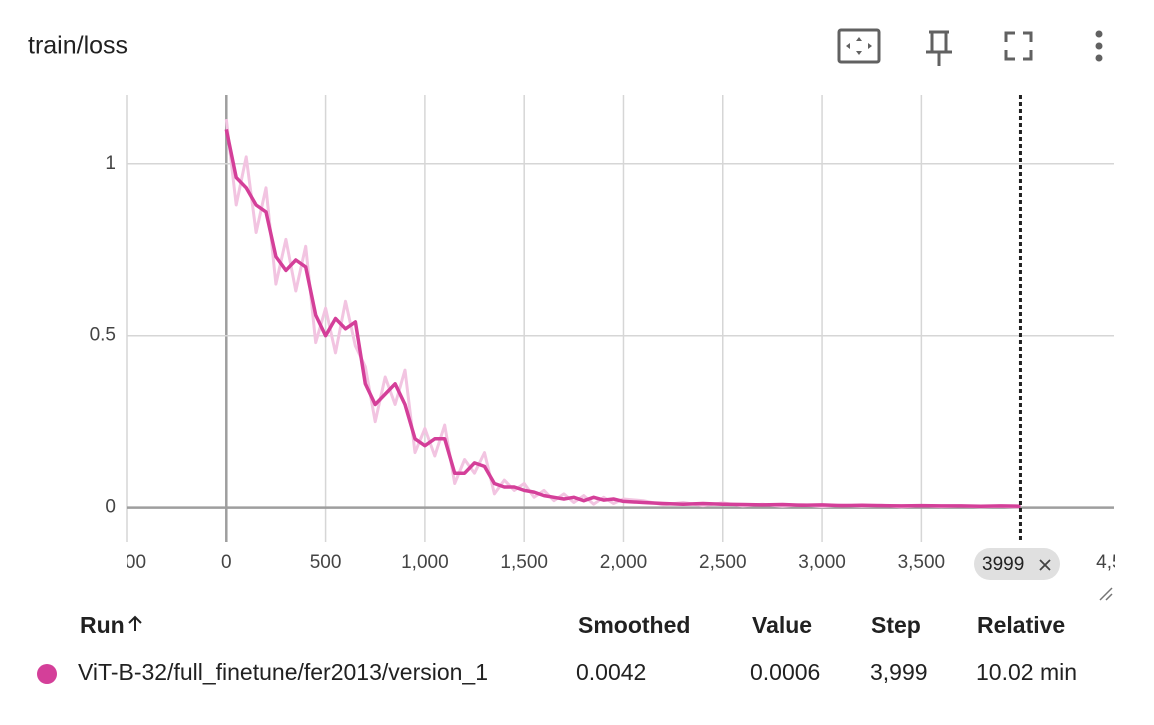  Describe the element at coordinates (1106, 594) in the screenshot. I see `resize-handle` at that location.